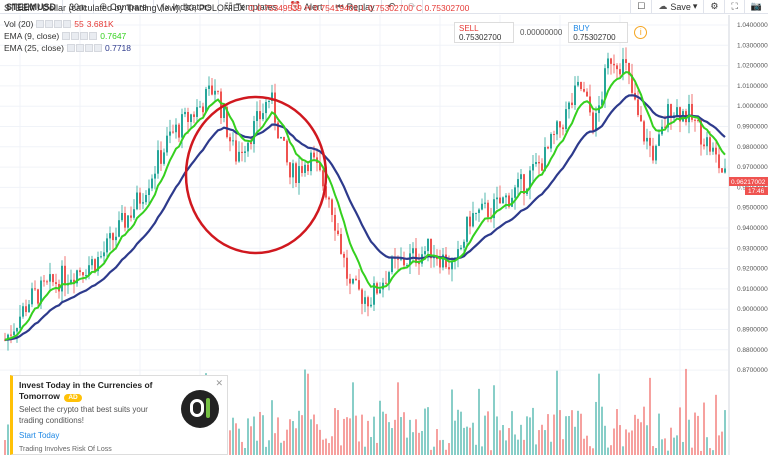 Image resolution: width=768 pixels, height=455 pixels. Describe the element at coordinates (118, 48) in the screenshot. I see `ema25-value: 0.7718` at that location.